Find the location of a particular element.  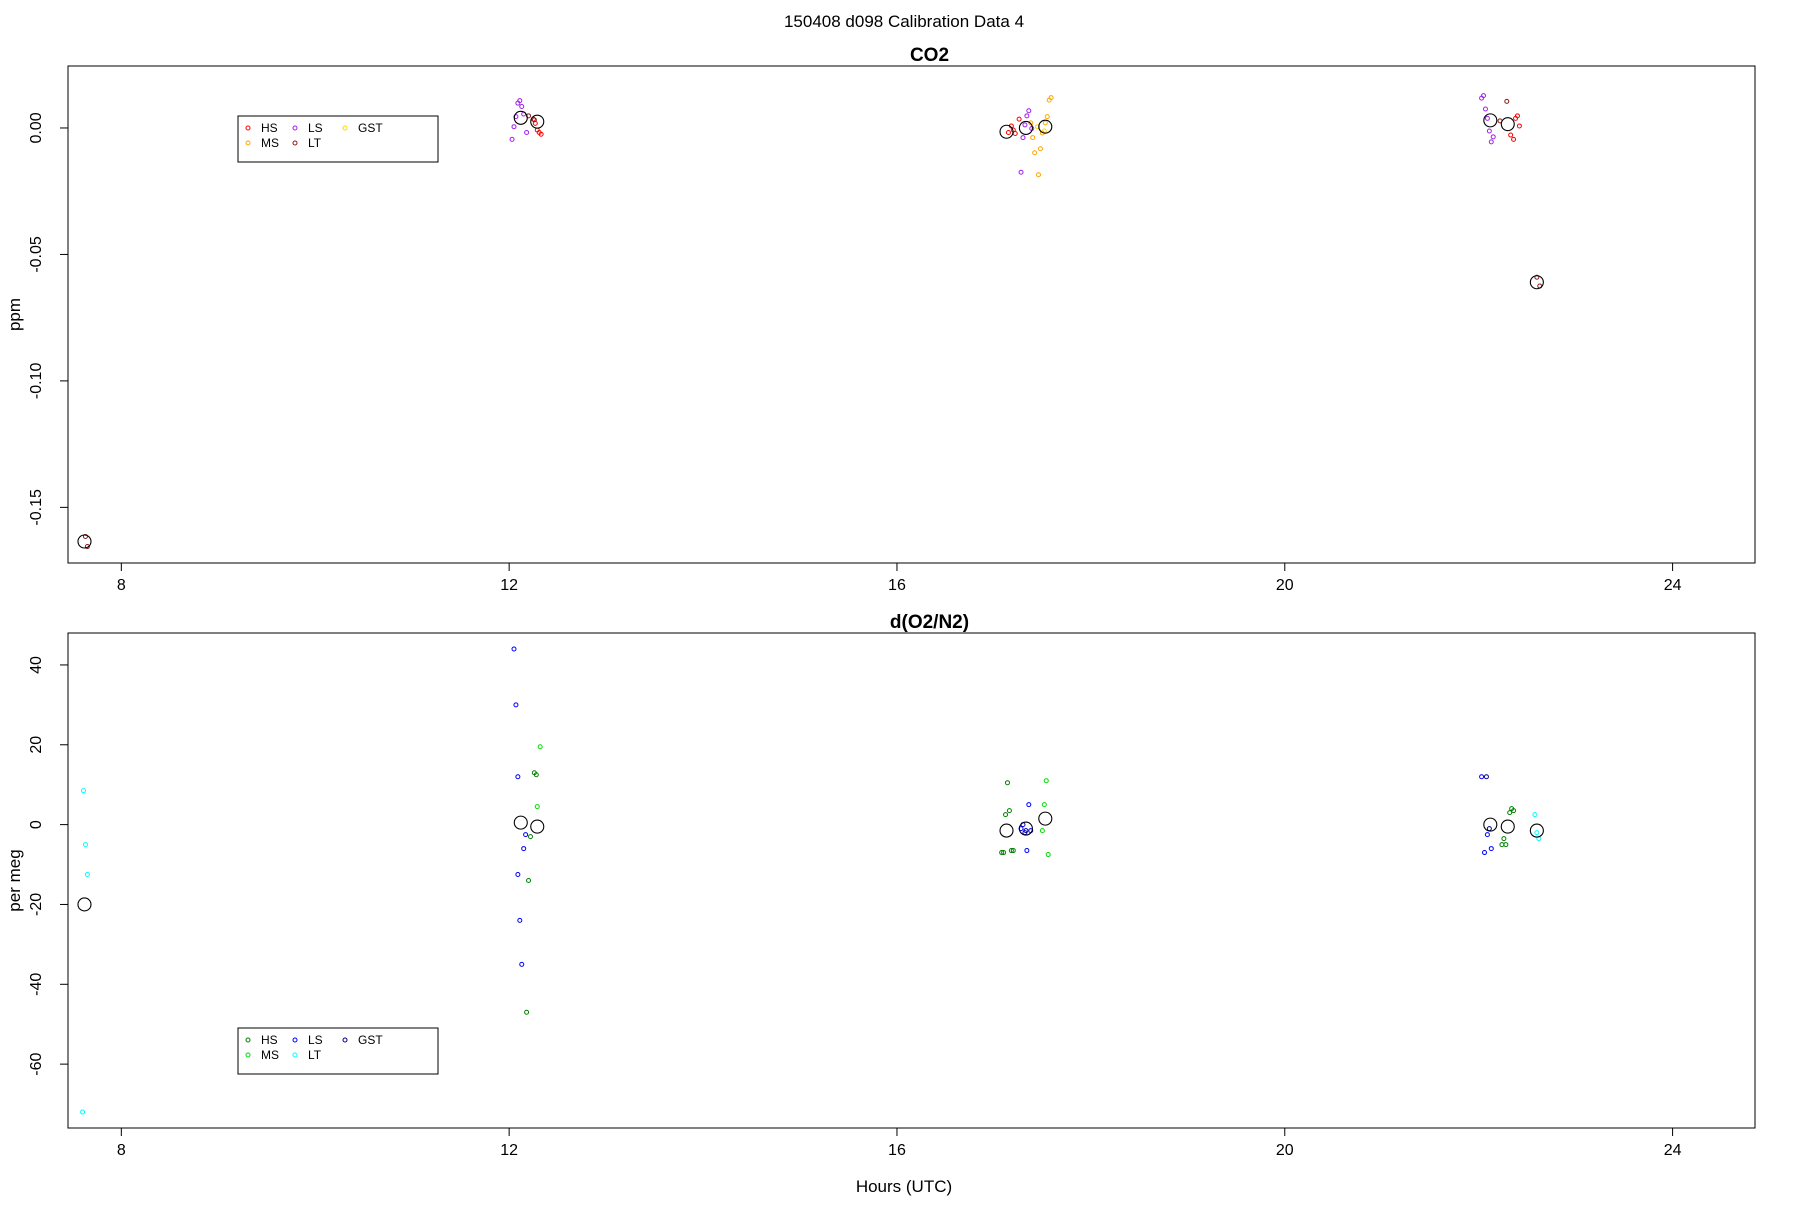

y-tick-label: -40 is located at coordinates (36, 984).